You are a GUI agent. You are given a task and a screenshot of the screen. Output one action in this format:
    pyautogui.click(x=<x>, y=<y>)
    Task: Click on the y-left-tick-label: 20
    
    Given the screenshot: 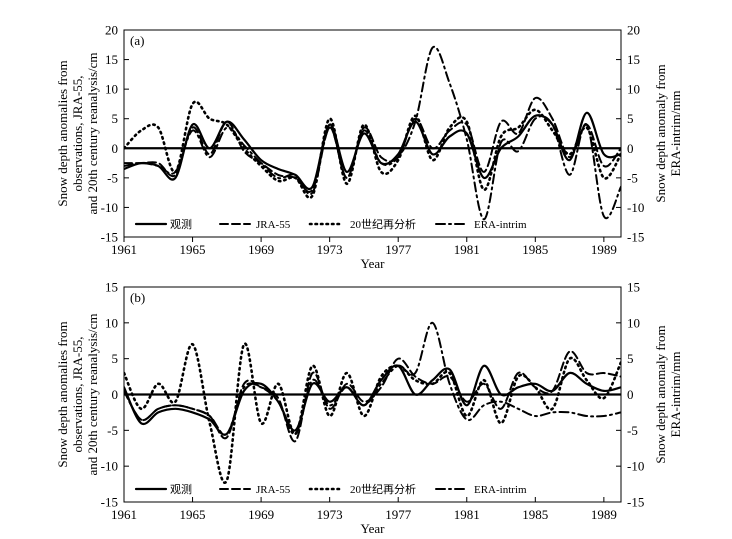 What is the action you would take?
    pyautogui.click(x=111, y=30)
    